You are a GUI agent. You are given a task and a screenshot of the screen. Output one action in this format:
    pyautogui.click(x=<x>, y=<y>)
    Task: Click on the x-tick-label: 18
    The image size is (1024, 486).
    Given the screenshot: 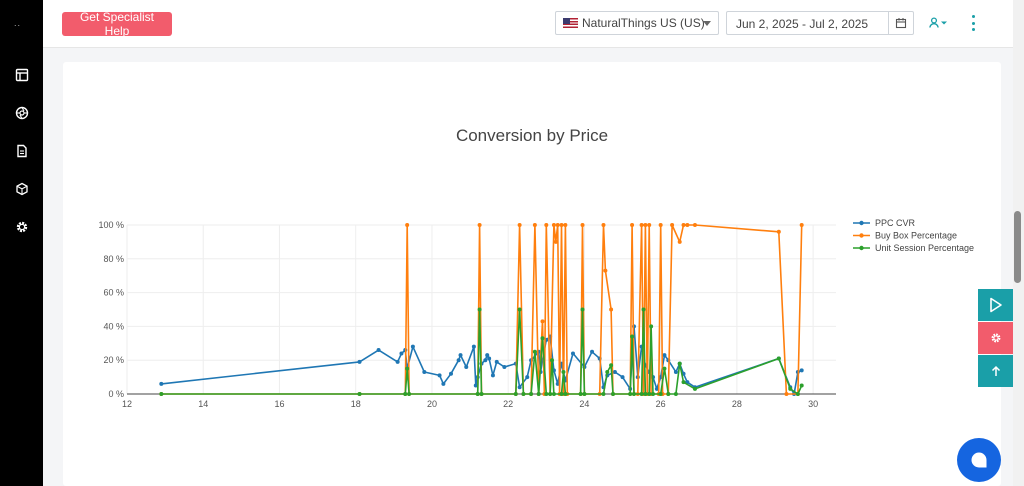 What is the action you would take?
    pyautogui.click(x=356, y=404)
    